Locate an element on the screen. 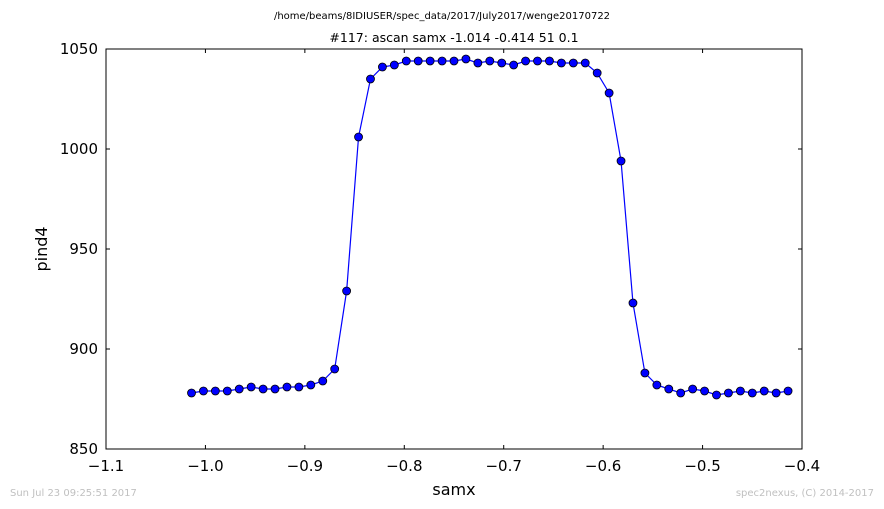  x-tick-label: −1.0 is located at coordinates (205, 466).